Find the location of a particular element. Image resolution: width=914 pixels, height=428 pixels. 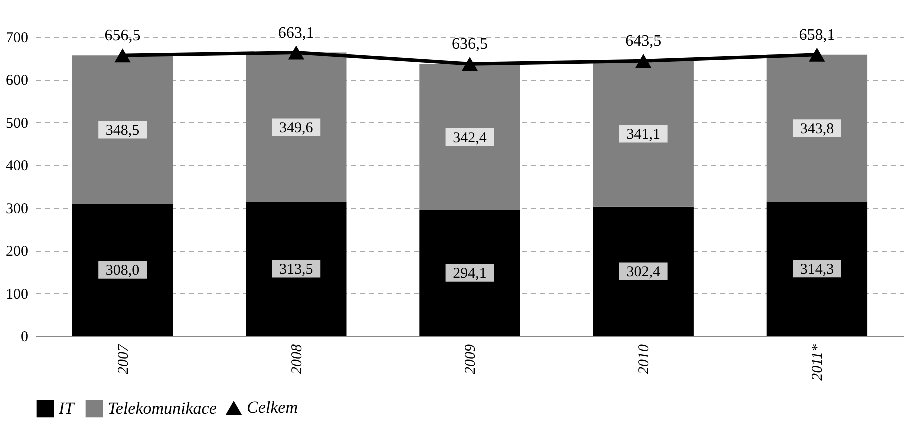

data-label: 349,6 is located at coordinates (297, 128).